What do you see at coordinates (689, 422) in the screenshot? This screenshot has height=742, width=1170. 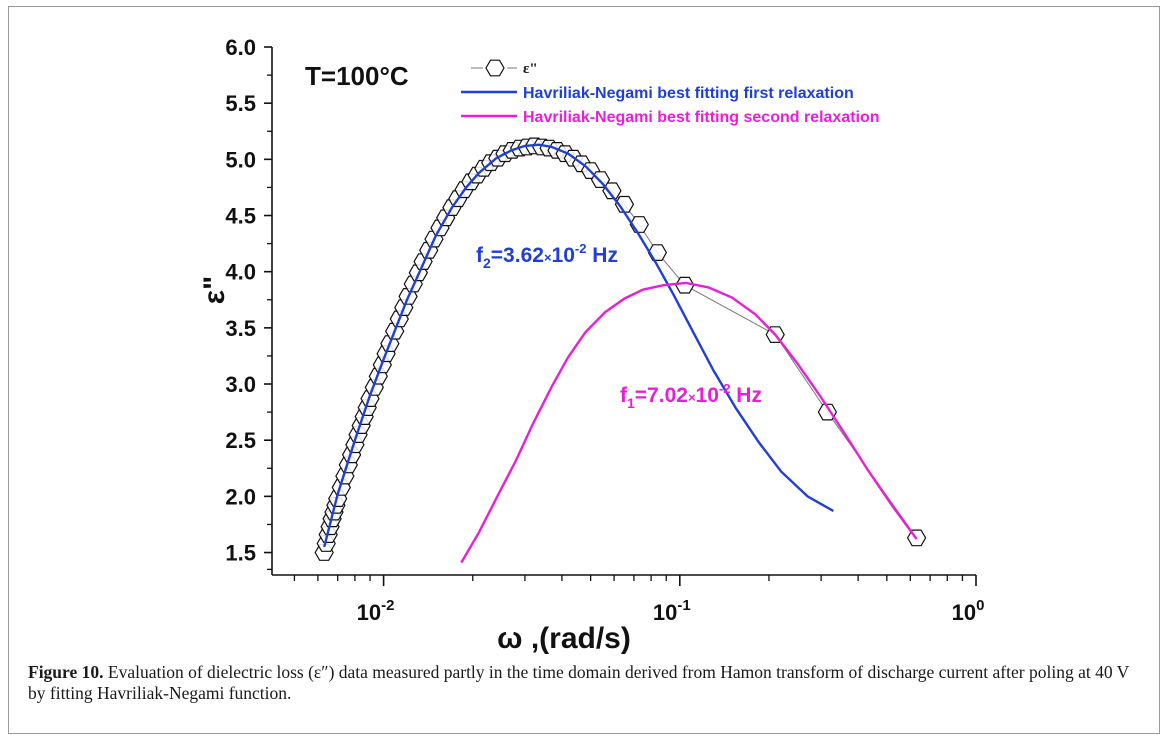 I see `series-second-relaxation-line` at bounding box center [689, 422].